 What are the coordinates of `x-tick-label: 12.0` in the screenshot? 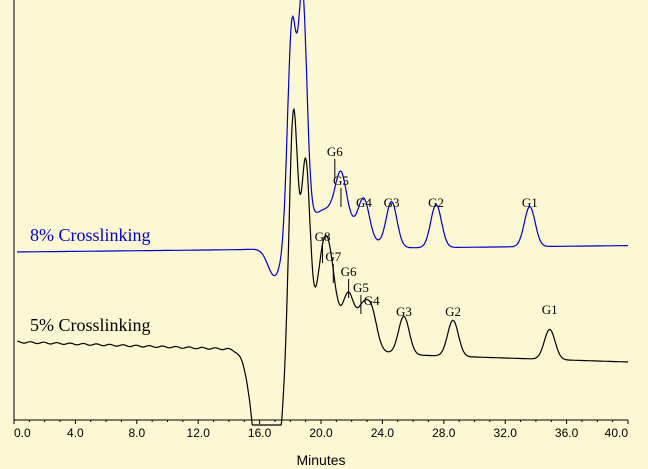 It's located at (199, 433).